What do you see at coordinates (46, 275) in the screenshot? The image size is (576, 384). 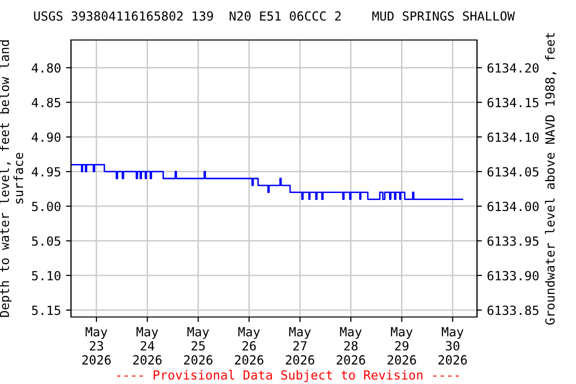 I see `y-tick-label: 5.10` at bounding box center [46, 275].